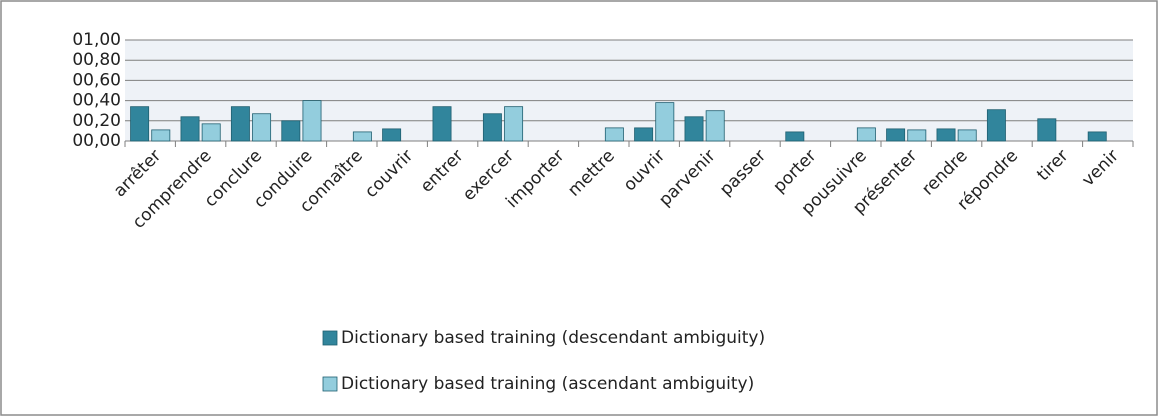 The height and width of the screenshot is (416, 1158). What do you see at coordinates (96, 121) in the screenshot?
I see `y-tick-label: 00,20` at bounding box center [96, 121].